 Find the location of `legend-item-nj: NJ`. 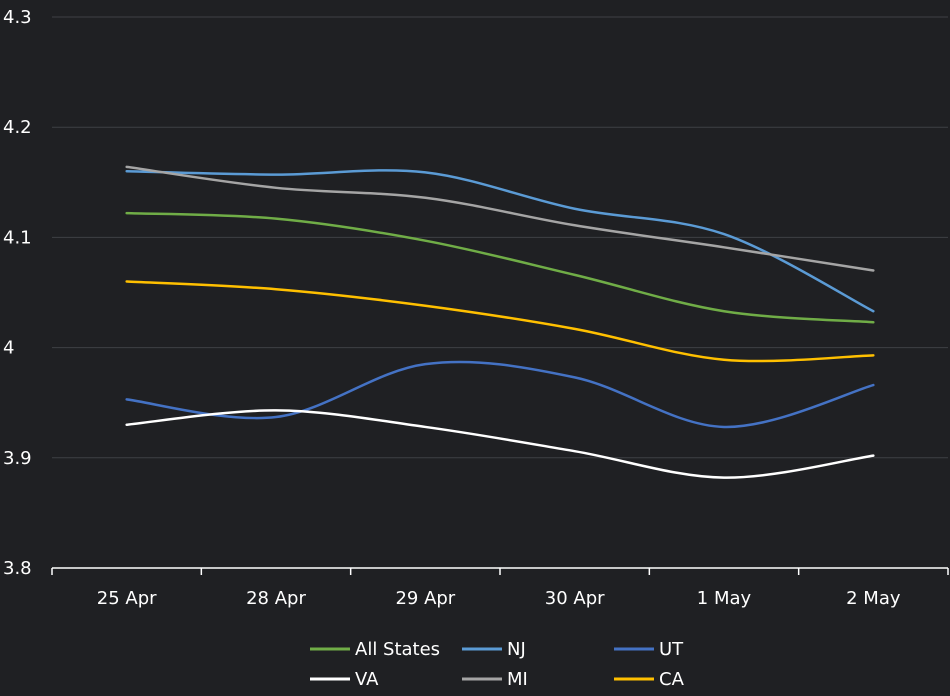

legend-item-nj: NJ is located at coordinates (494, 649).